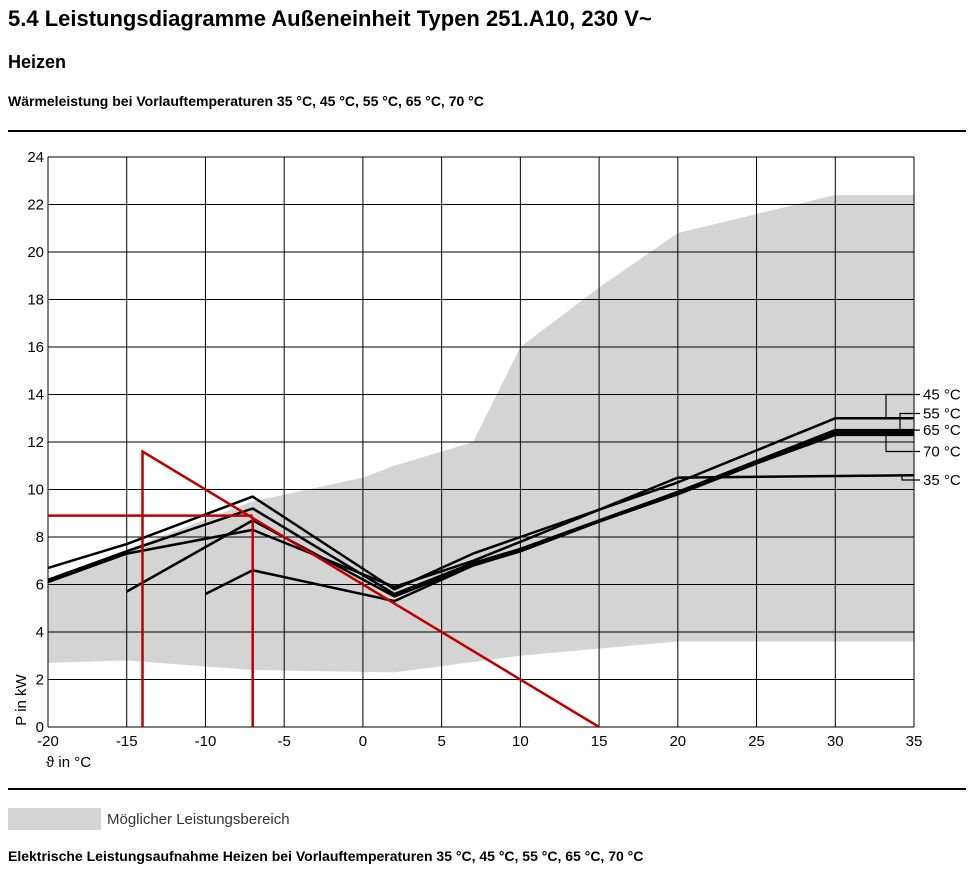  I want to click on series-label: 35 °C, so click(942, 480).